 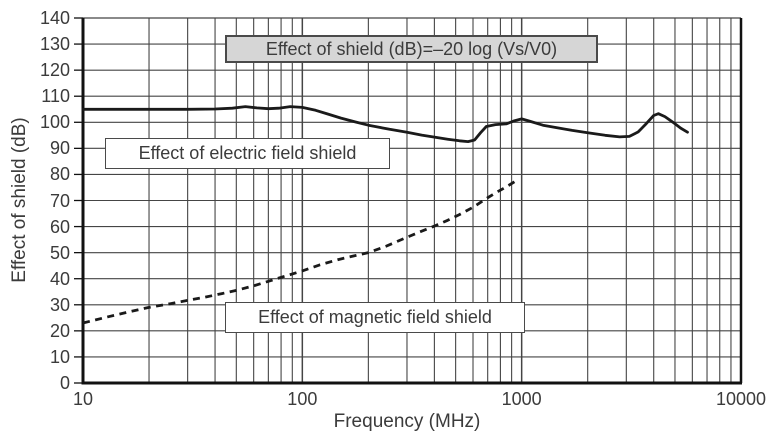 What do you see at coordinates (741, 399) in the screenshot?
I see `x-tick-label-10000: 10000` at bounding box center [741, 399].